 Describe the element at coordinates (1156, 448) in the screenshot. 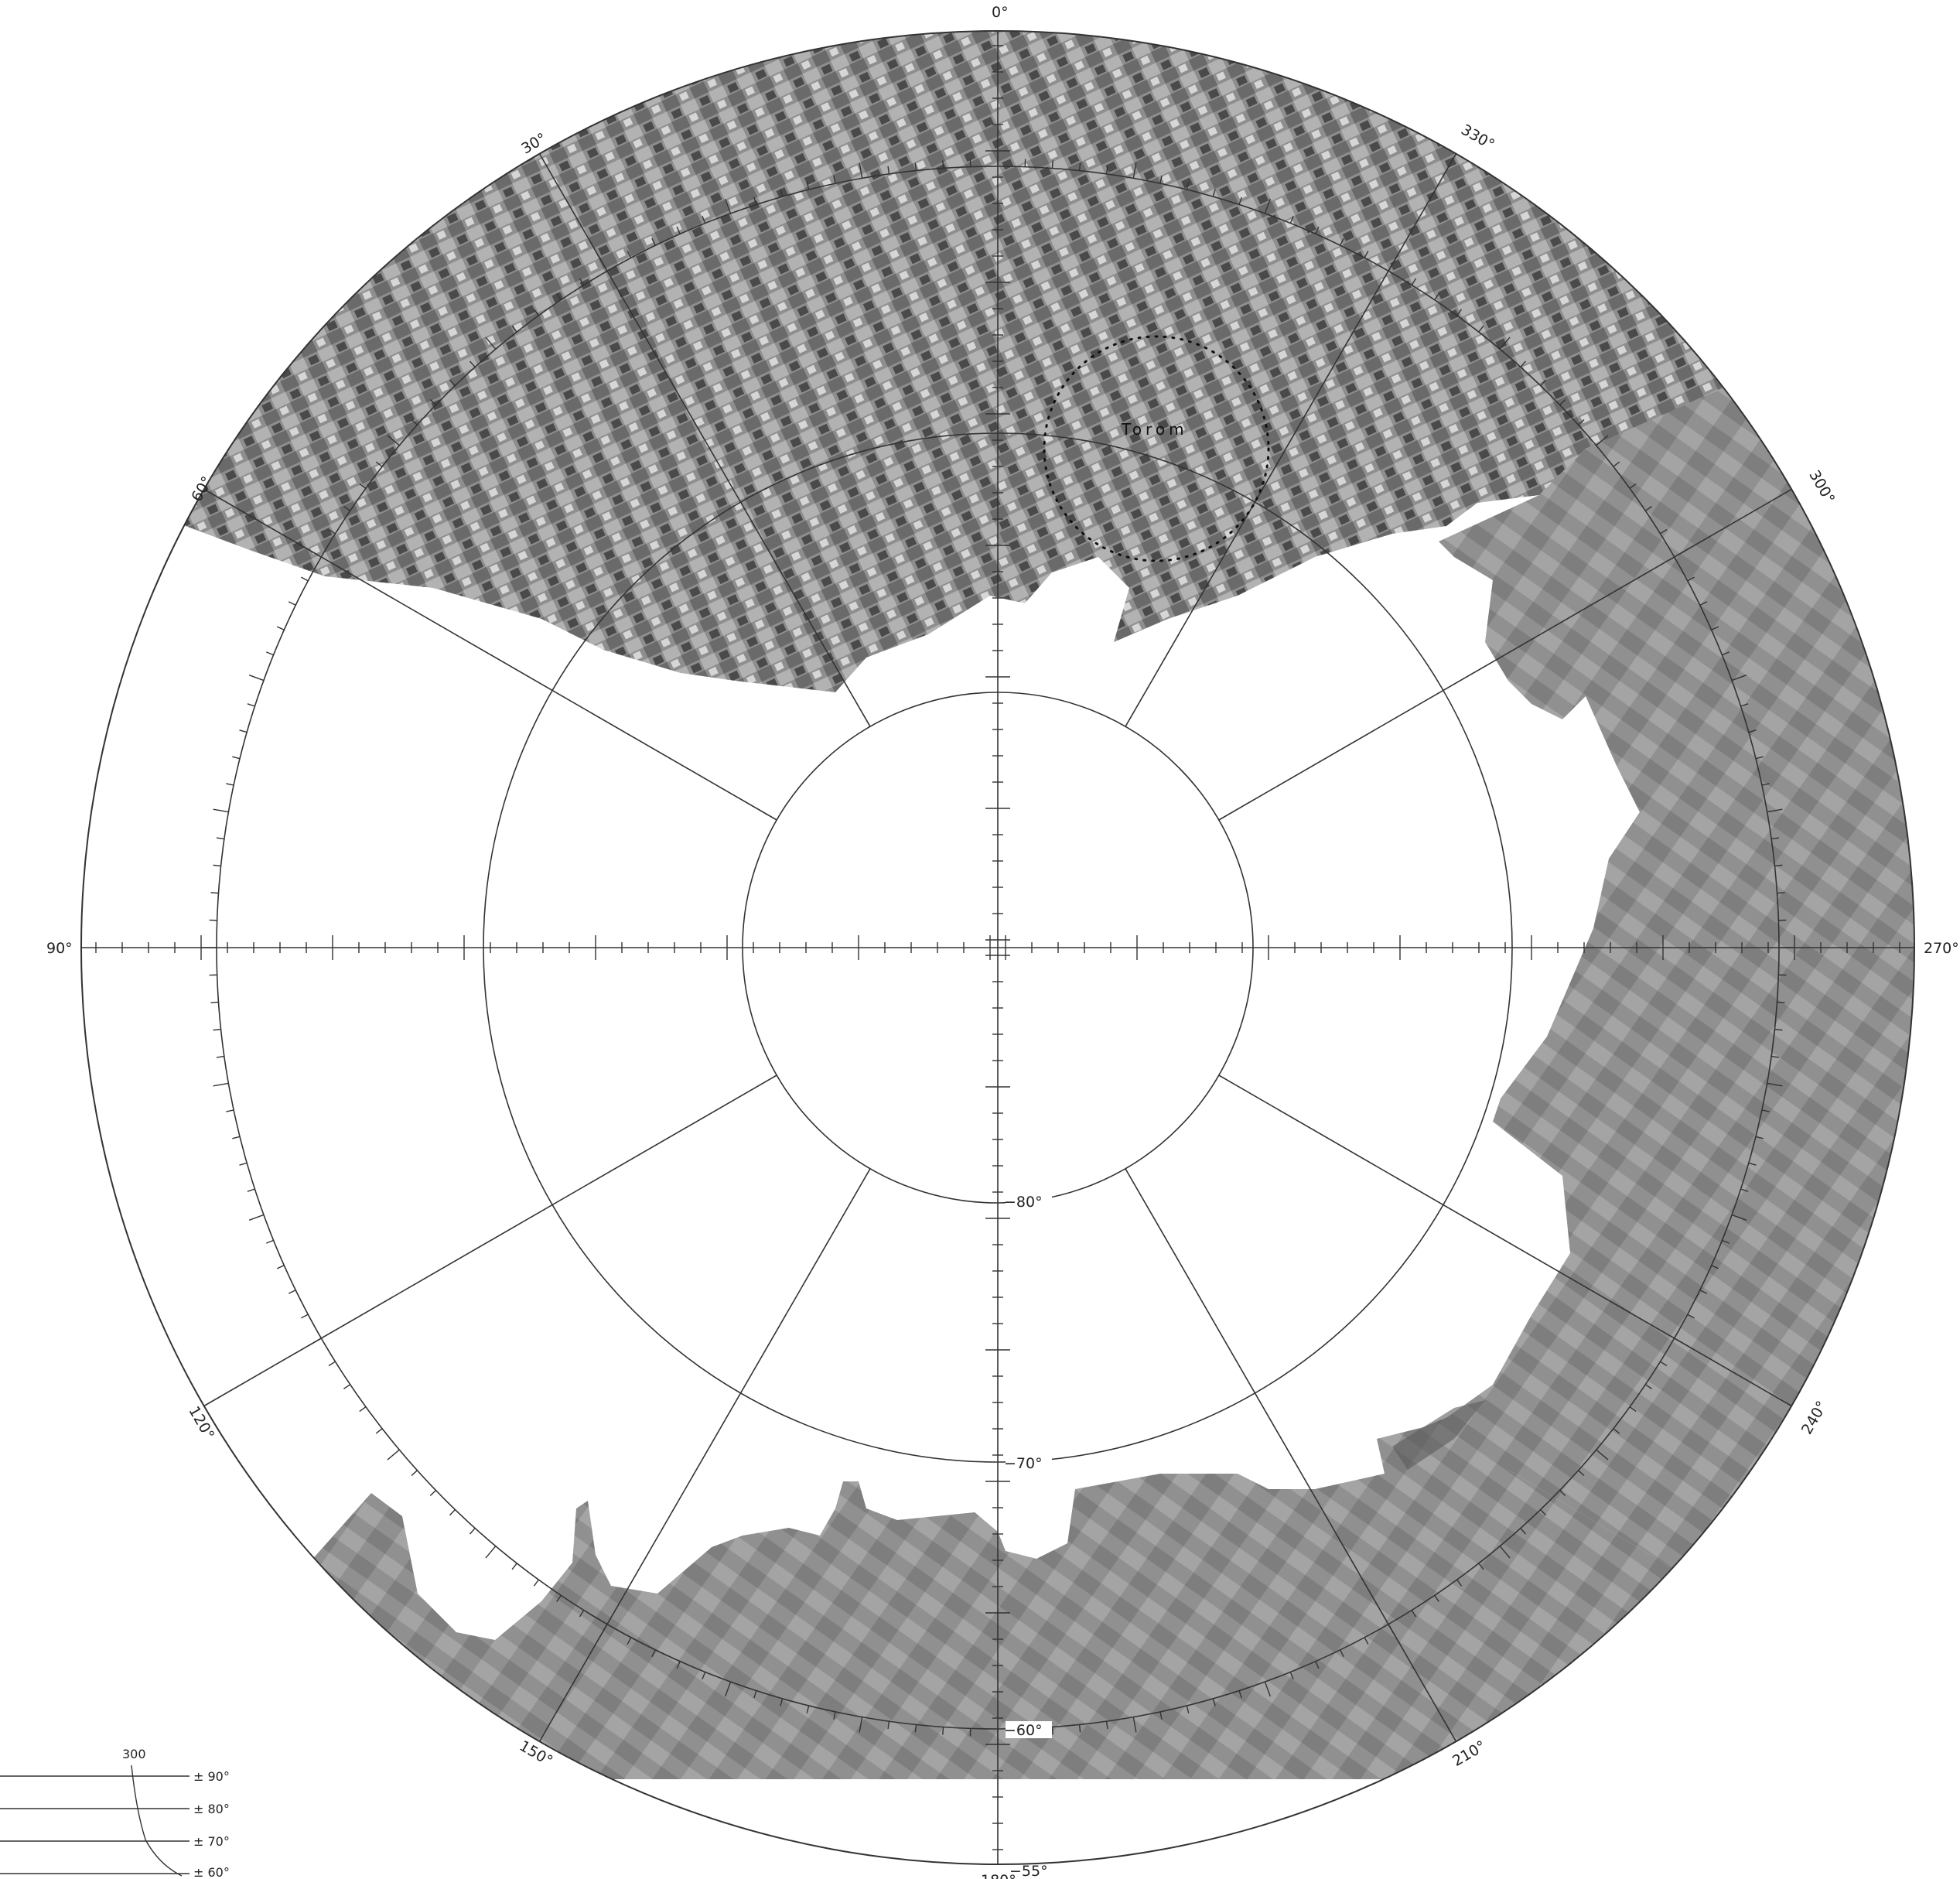

I see `torom-crater-outline` at that location.